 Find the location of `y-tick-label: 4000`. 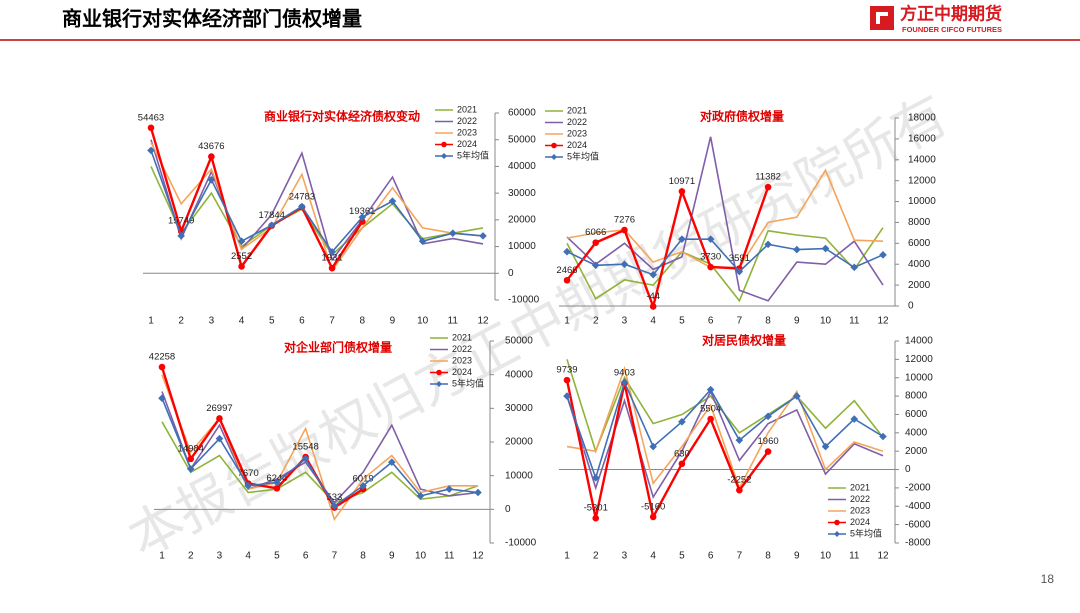

y-tick-label: 4000 is located at coordinates (916, 432).